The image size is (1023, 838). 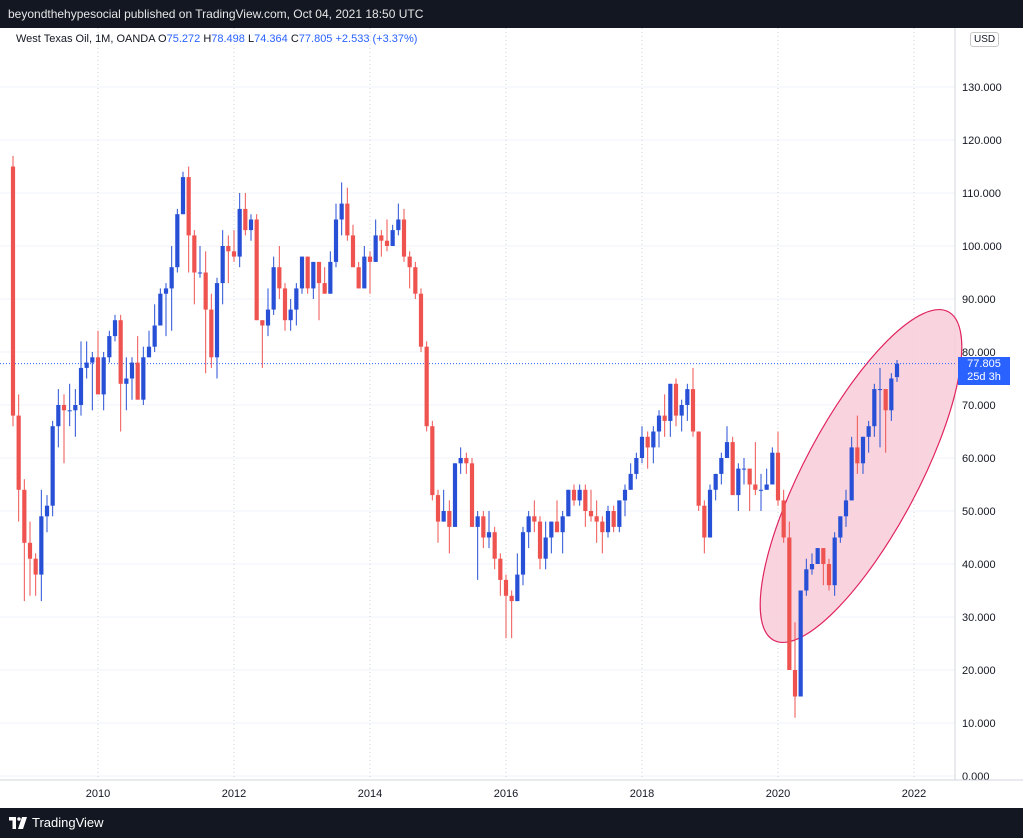 What do you see at coordinates (984, 376) in the screenshot?
I see `bar-countdown: 25d 3h` at bounding box center [984, 376].